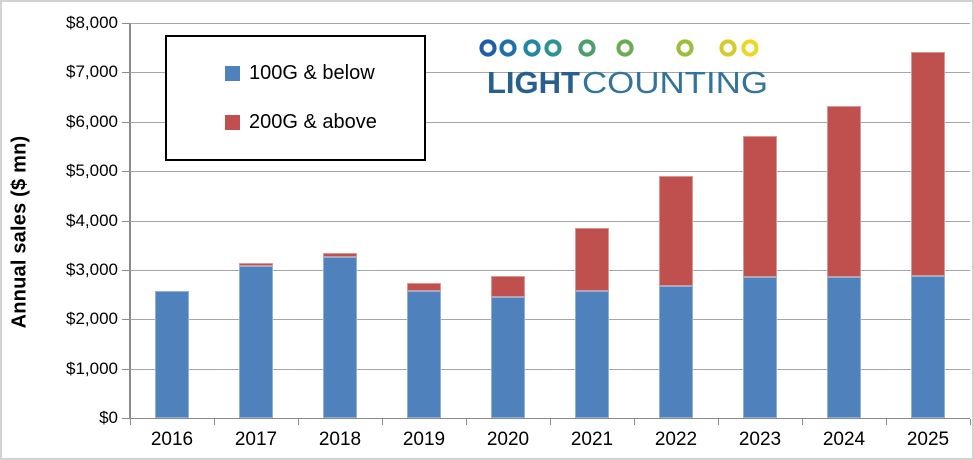 The image size is (974, 460). I want to click on logo-dots, so click(619, 48).